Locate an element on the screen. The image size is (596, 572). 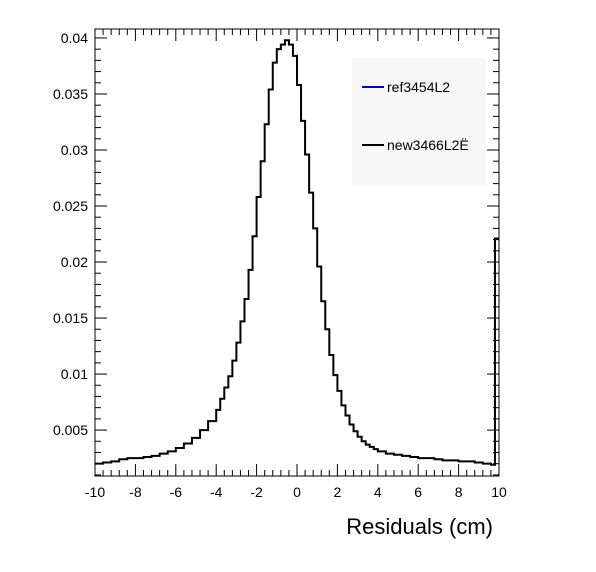
y-axis-tick-labels: 0.005 0.01 0.015 0.02 0.025 0.03 0.035 0.04 is located at coordinates (70, 234).